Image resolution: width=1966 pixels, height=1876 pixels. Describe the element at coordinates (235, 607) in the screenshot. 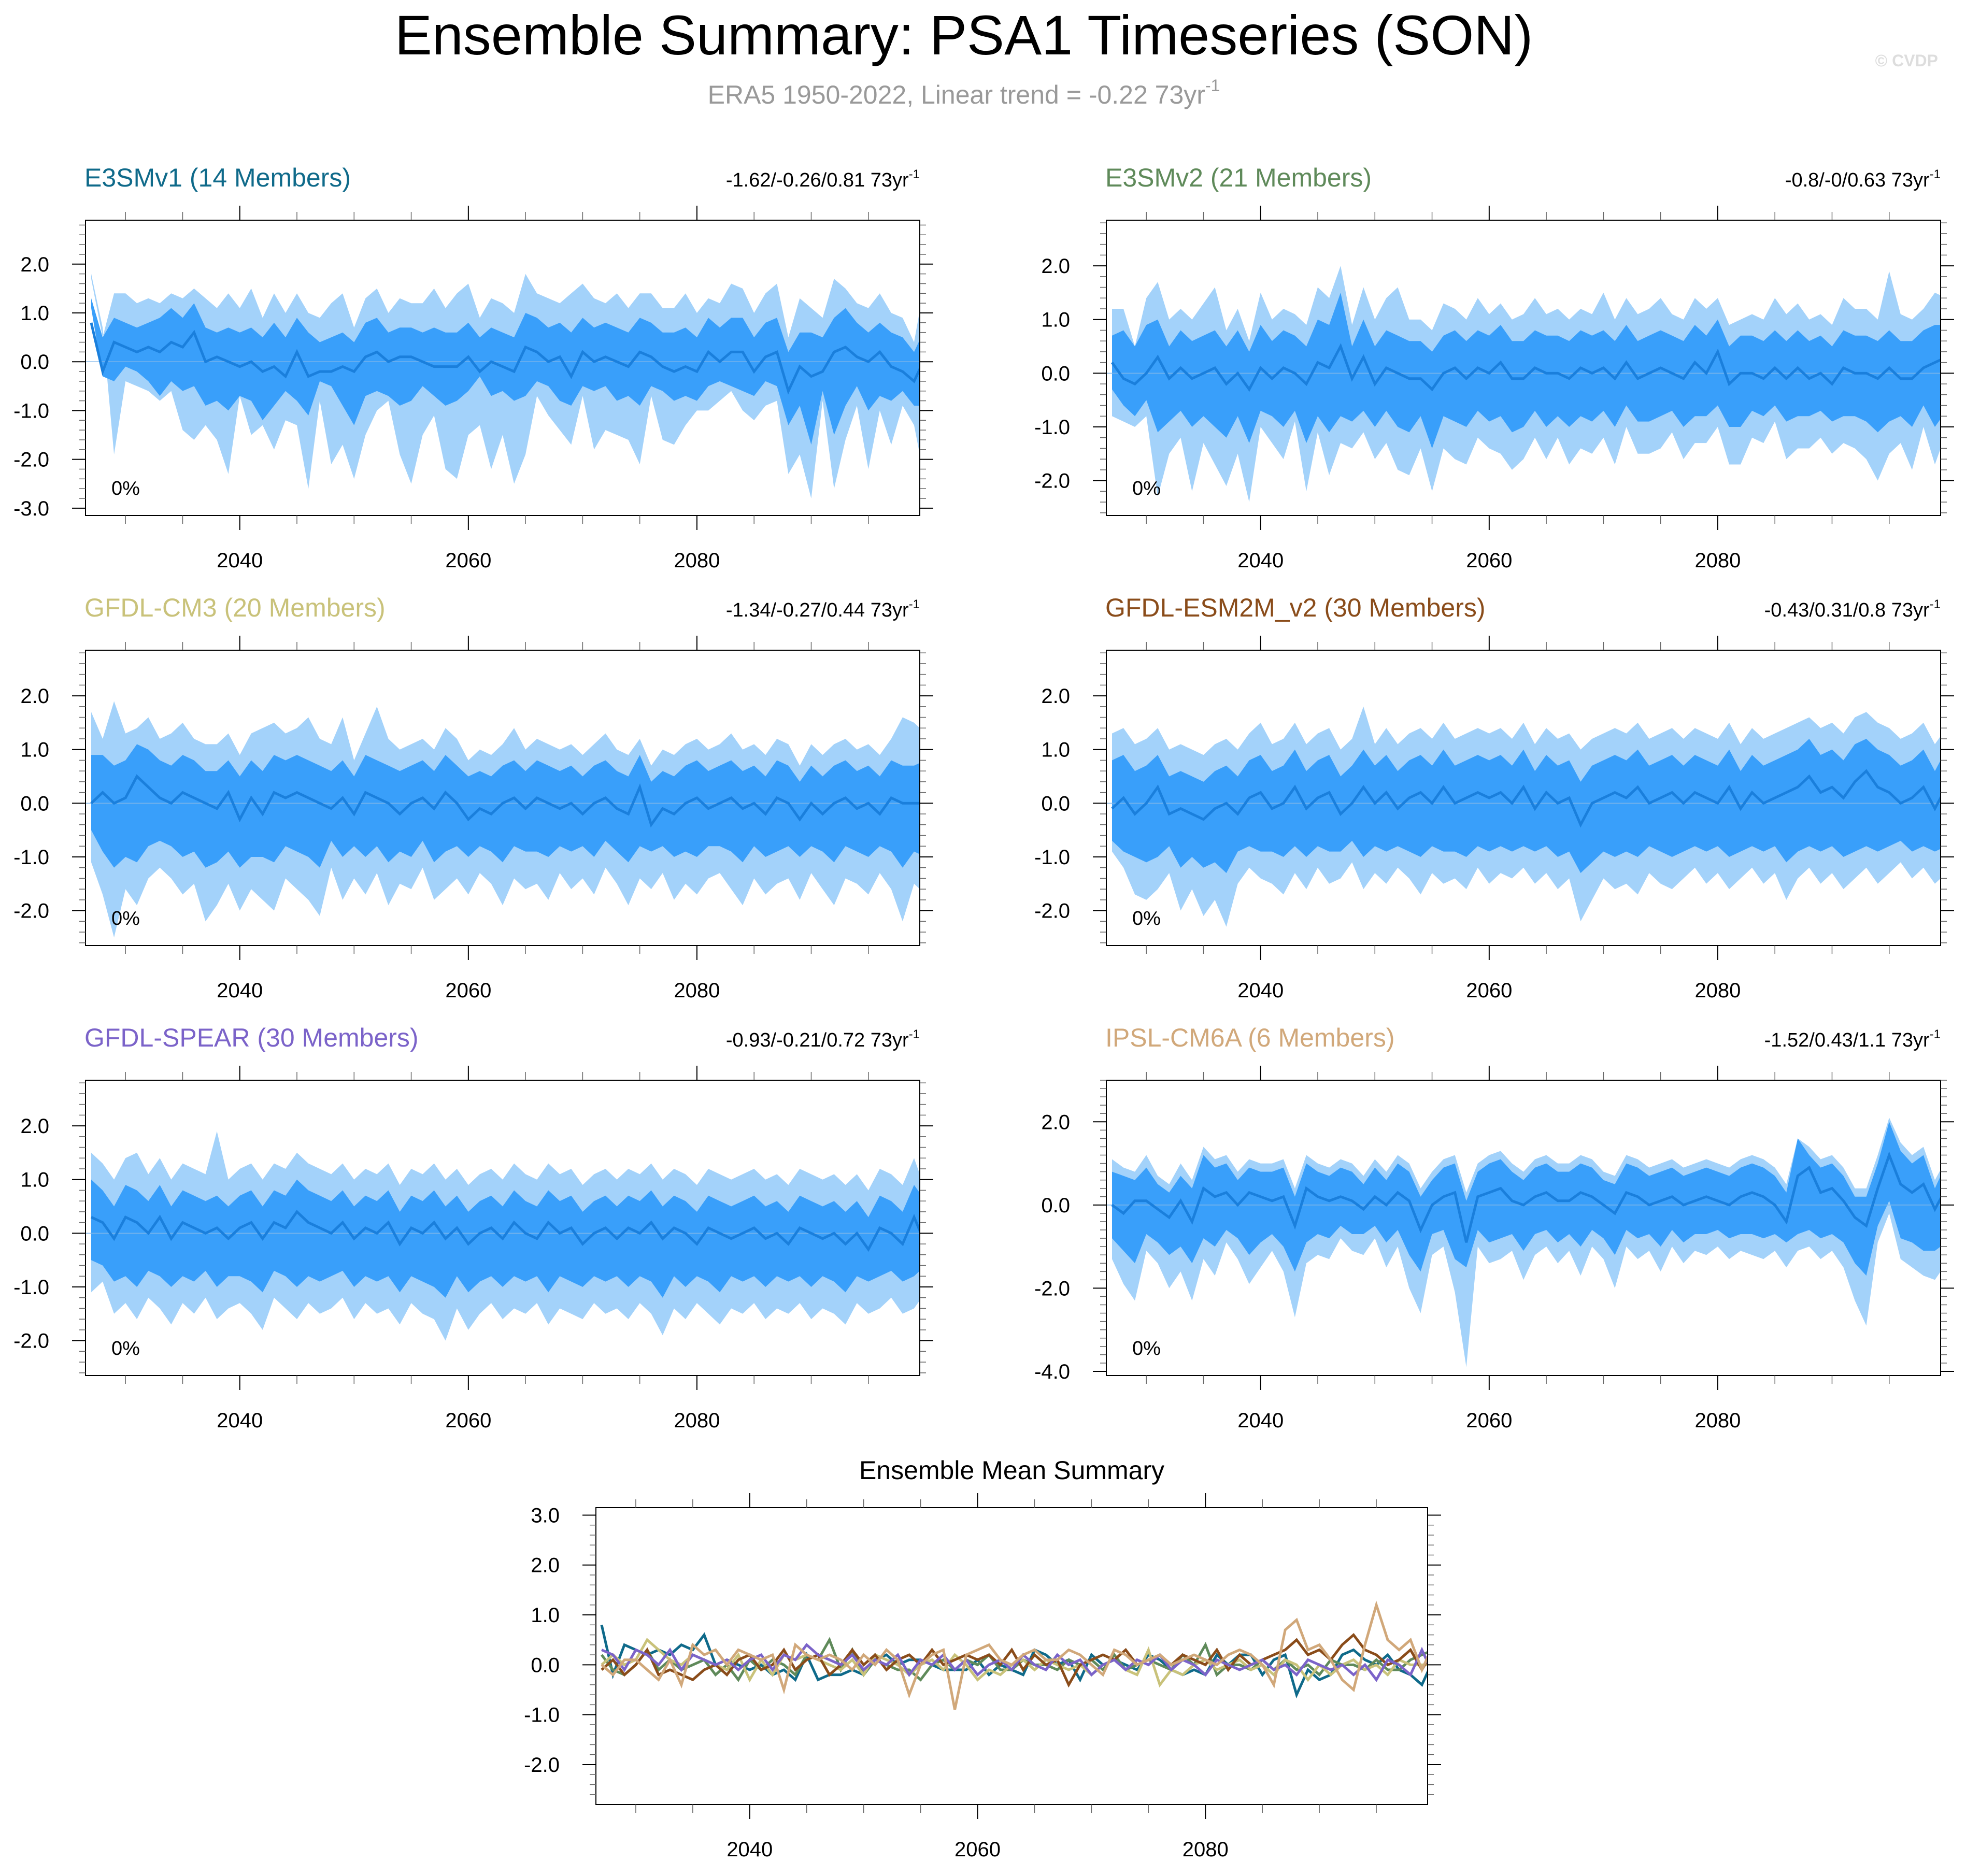

I see `panel-title: GFDL-CM3 (20 Members)` at that location.